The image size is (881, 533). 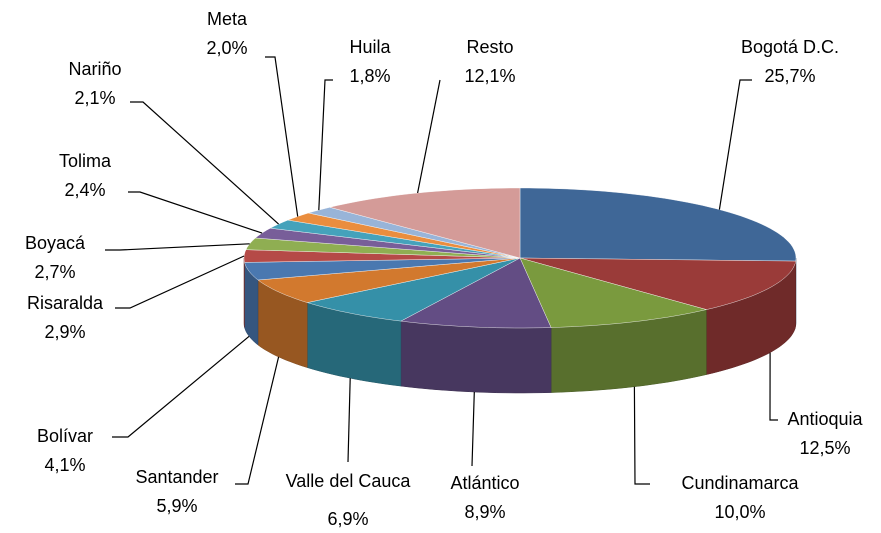 I want to click on slice-value-label: 2,7%, so click(x=54, y=272).